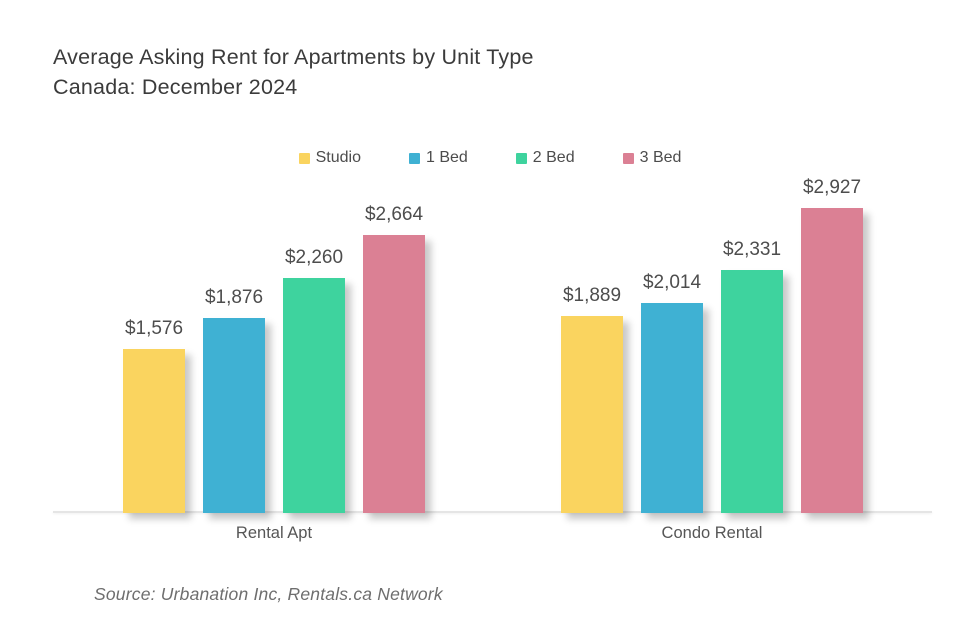  What do you see at coordinates (752, 250) in the screenshot?
I see `bar-value-label-2-bed-condo-rental: $2,331` at bounding box center [752, 250].